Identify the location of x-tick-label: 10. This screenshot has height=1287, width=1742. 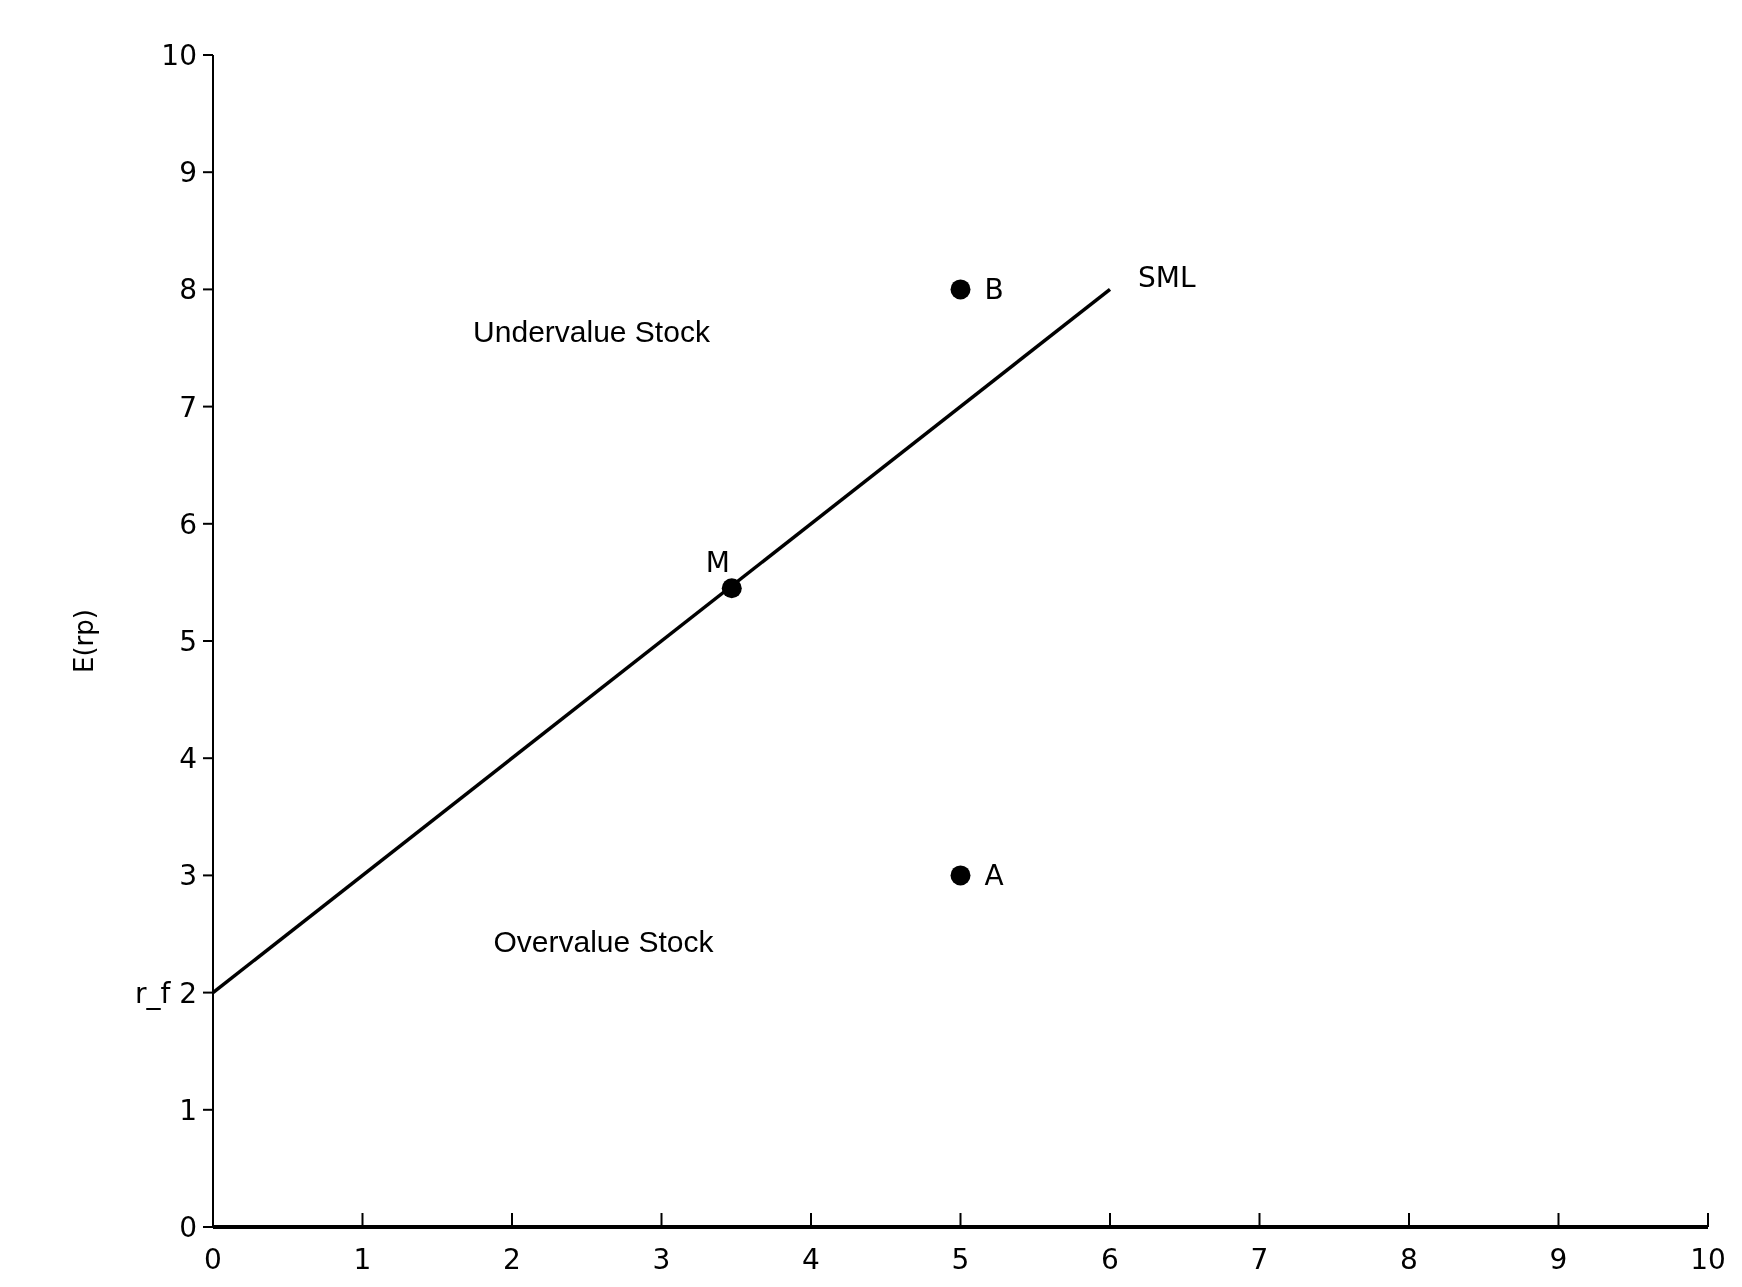
(1708, 1259).